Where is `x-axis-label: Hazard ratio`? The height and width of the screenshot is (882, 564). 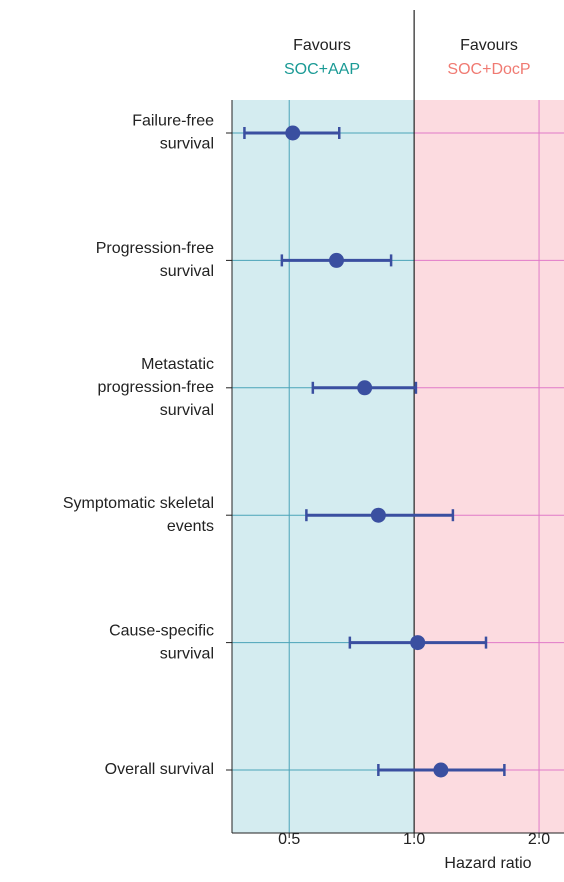
x-axis-label: Hazard ratio is located at coordinates (487, 863).